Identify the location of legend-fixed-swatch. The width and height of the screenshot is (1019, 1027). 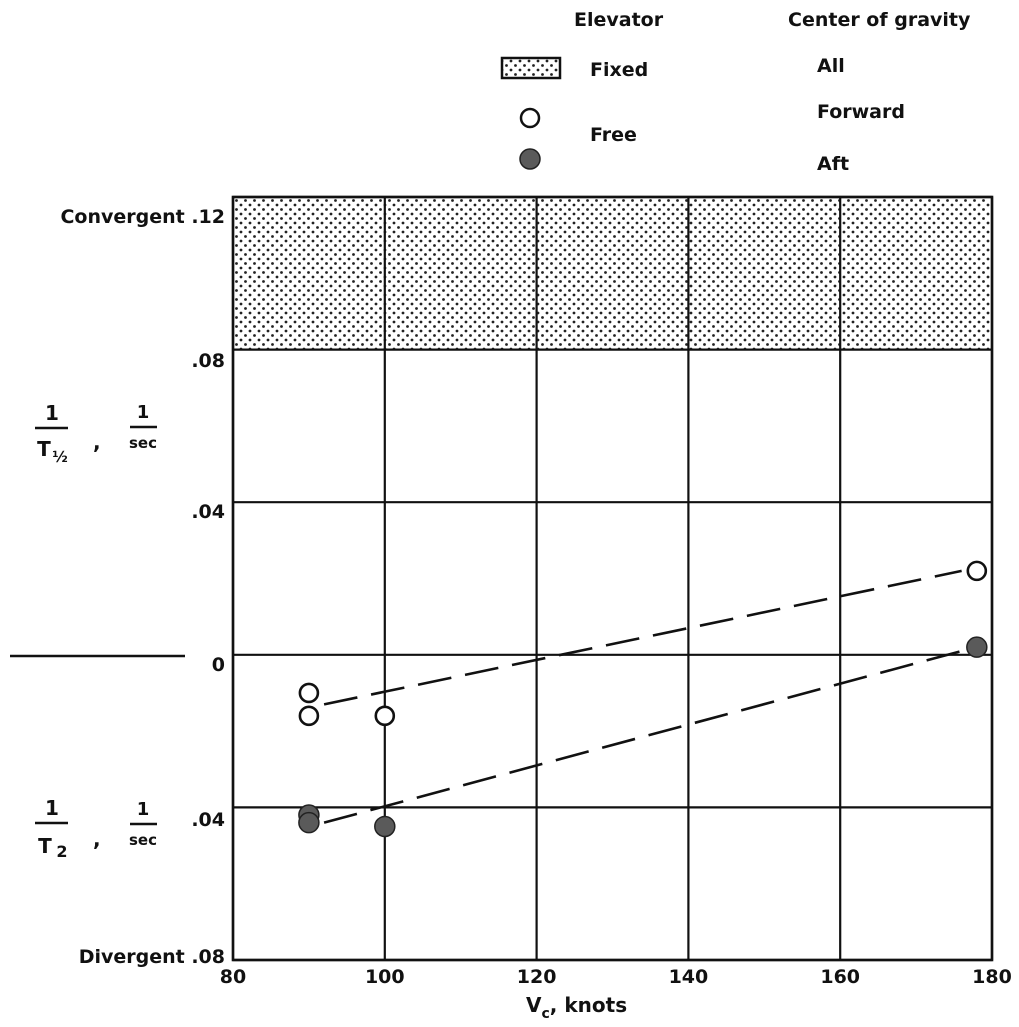
(531, 68).